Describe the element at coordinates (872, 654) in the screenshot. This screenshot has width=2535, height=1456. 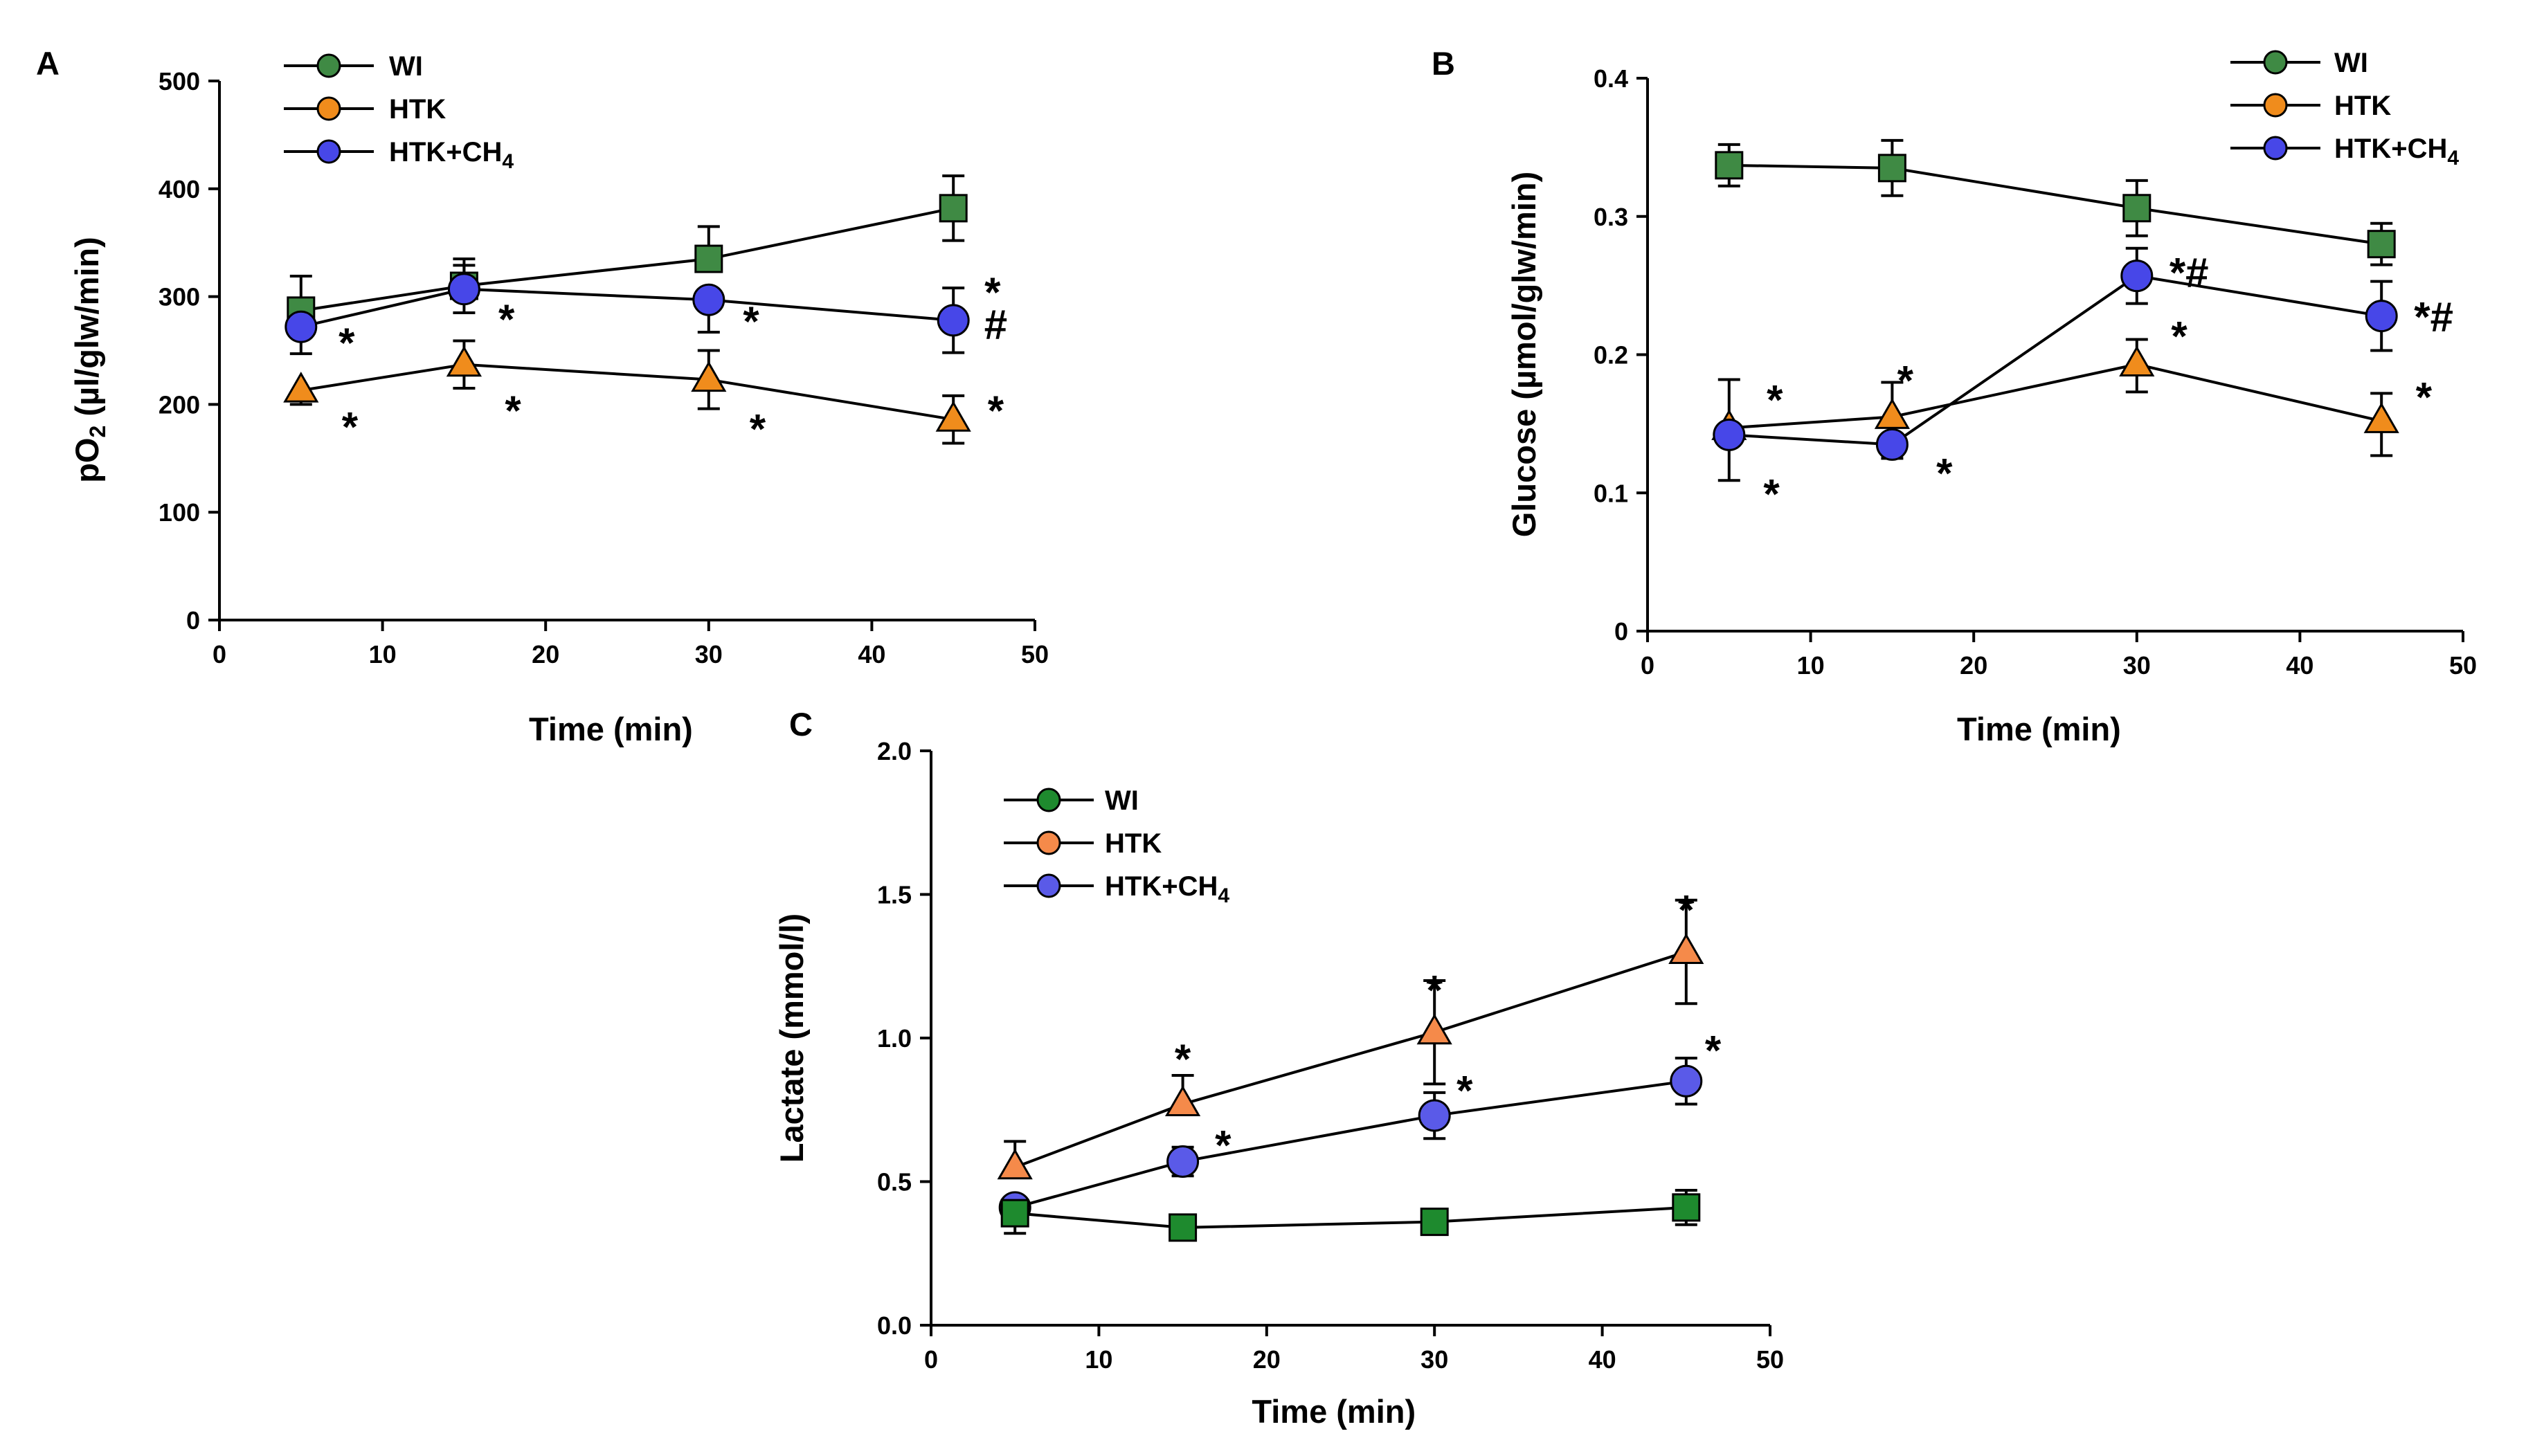
I see `x-tick-label: 40` at that location.